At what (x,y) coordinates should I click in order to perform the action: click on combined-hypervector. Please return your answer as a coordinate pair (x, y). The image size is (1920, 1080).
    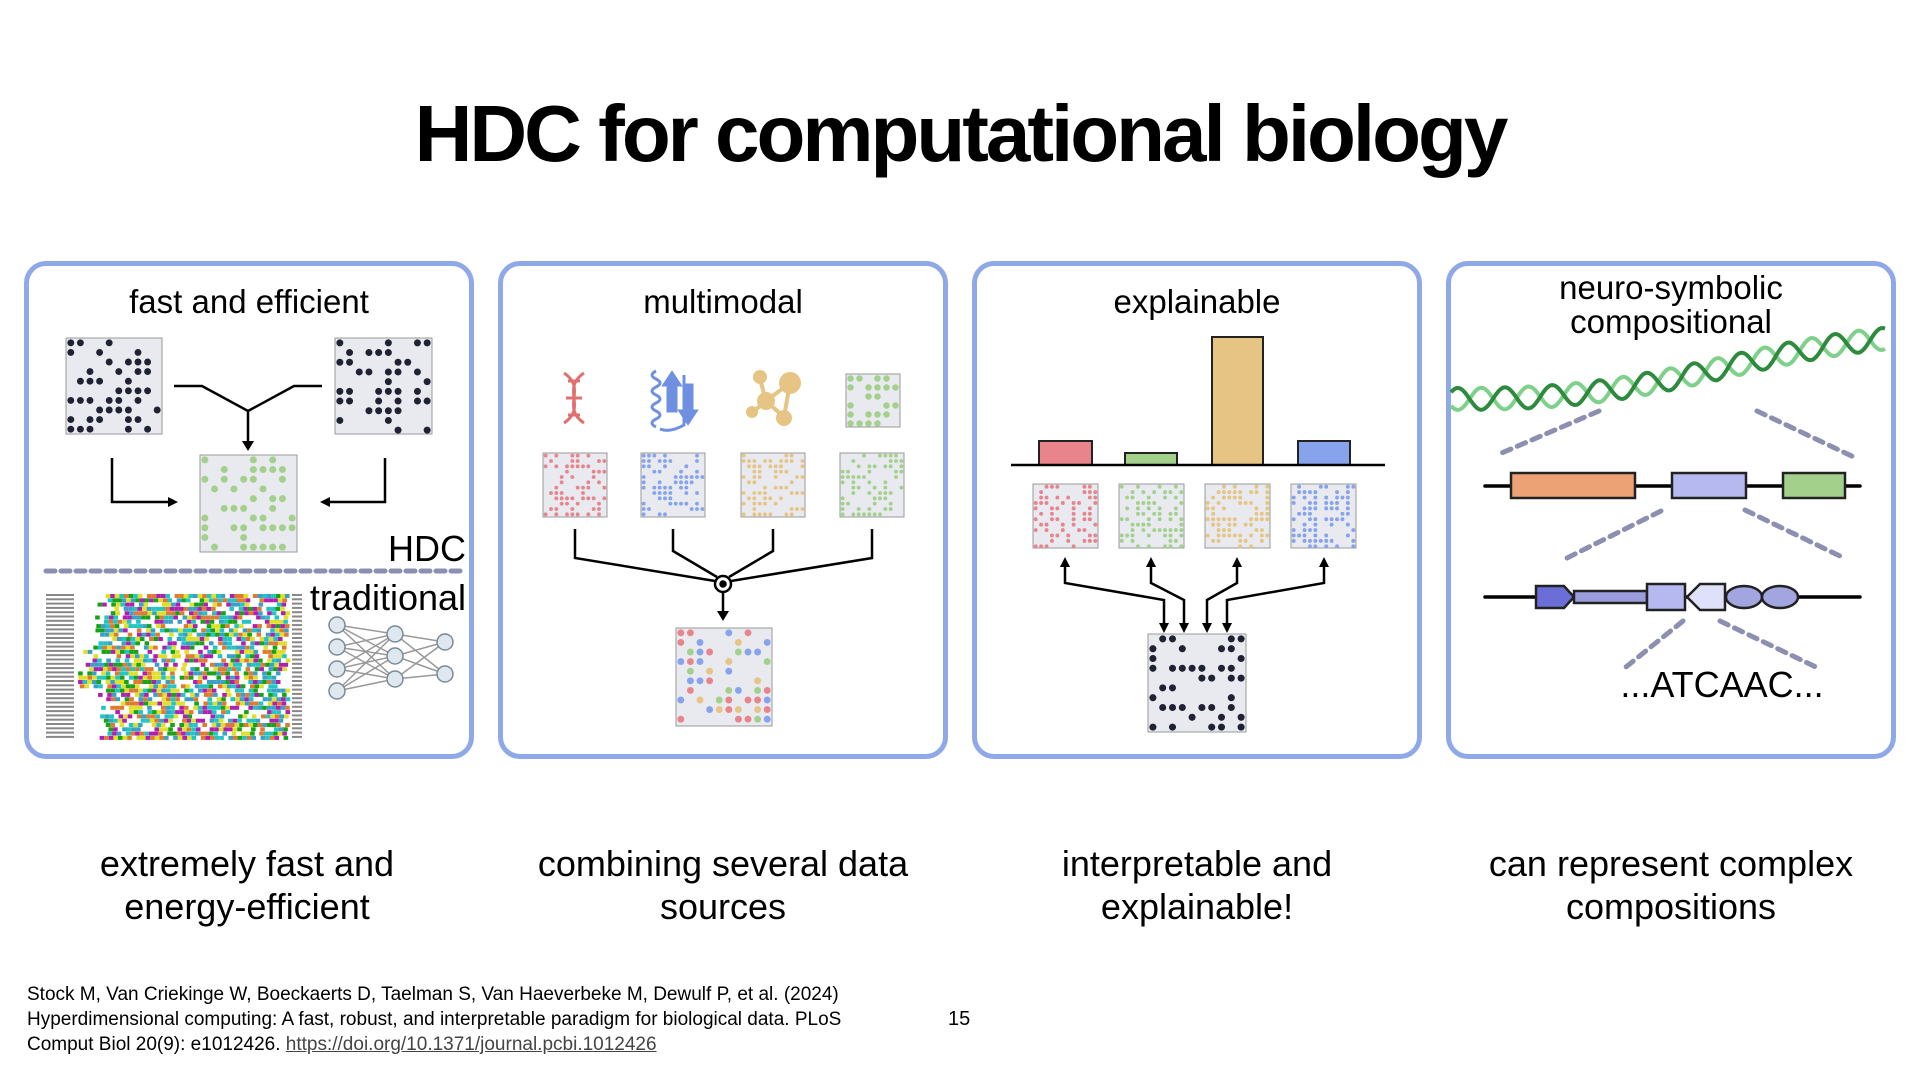
    Looking at the image, I should click on (724, 677).